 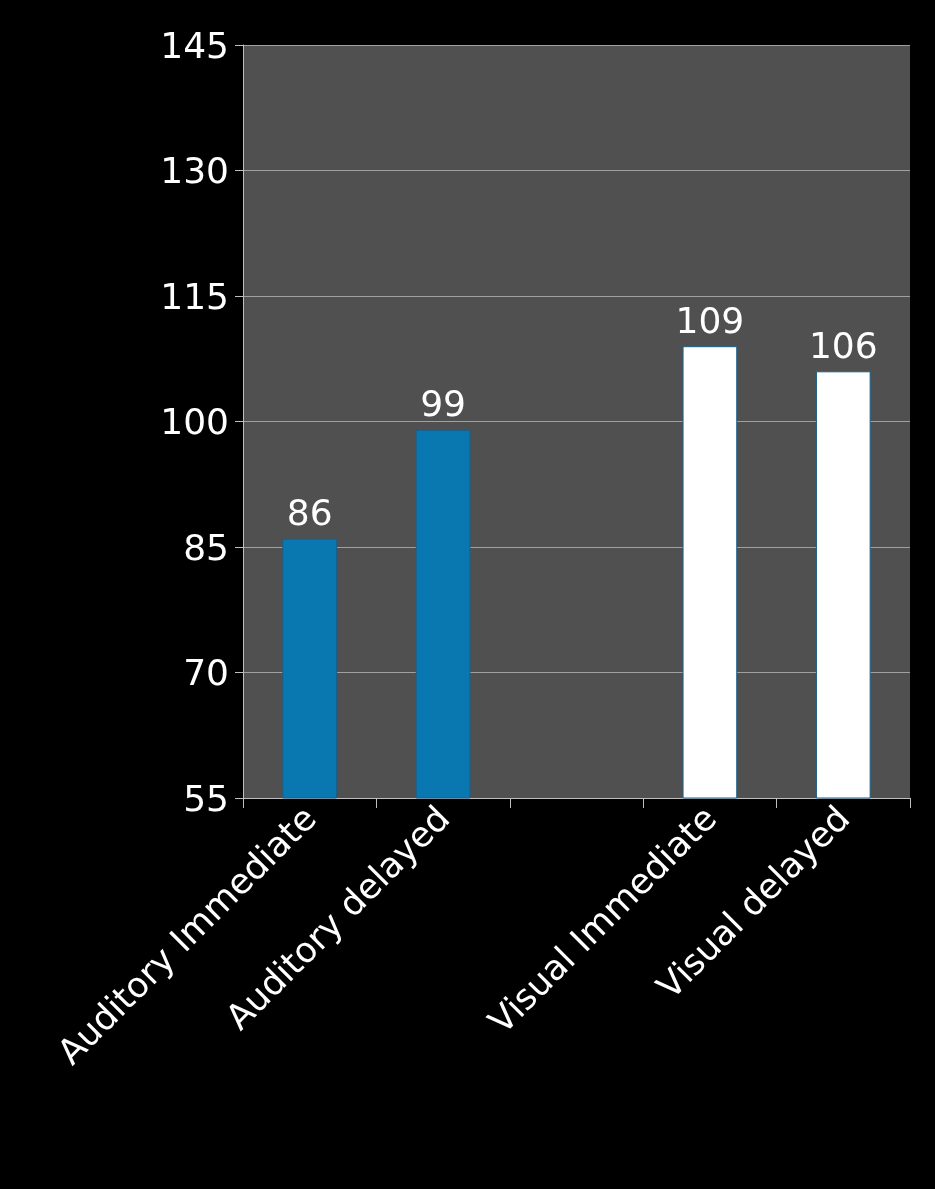 I want to click on data-label: 106, so click(x=843, y=345).